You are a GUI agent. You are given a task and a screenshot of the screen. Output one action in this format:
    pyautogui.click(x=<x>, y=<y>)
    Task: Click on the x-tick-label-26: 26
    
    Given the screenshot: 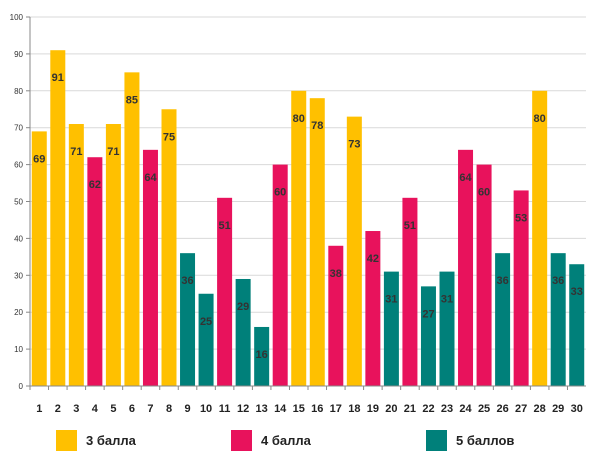 What is the action you would take?
    pyautogui.click(x=502, y=409)
    